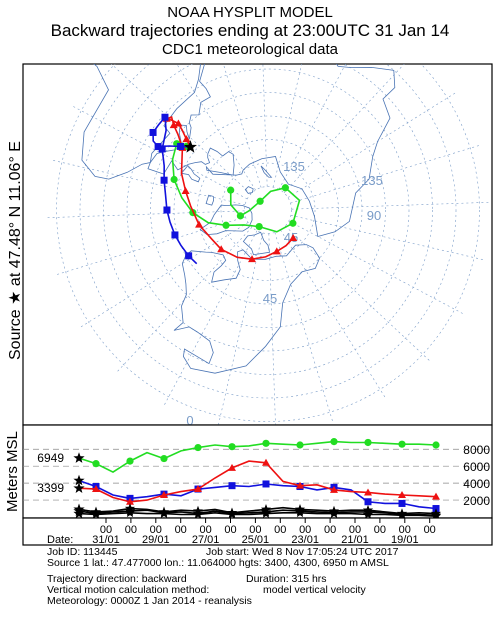 Image resolution: width=500 pixels, height=618 pixels. What do you see at coordinates (190, 173) in the screenshot?
I see `coastline-uk` at bounding box center [190, 173].